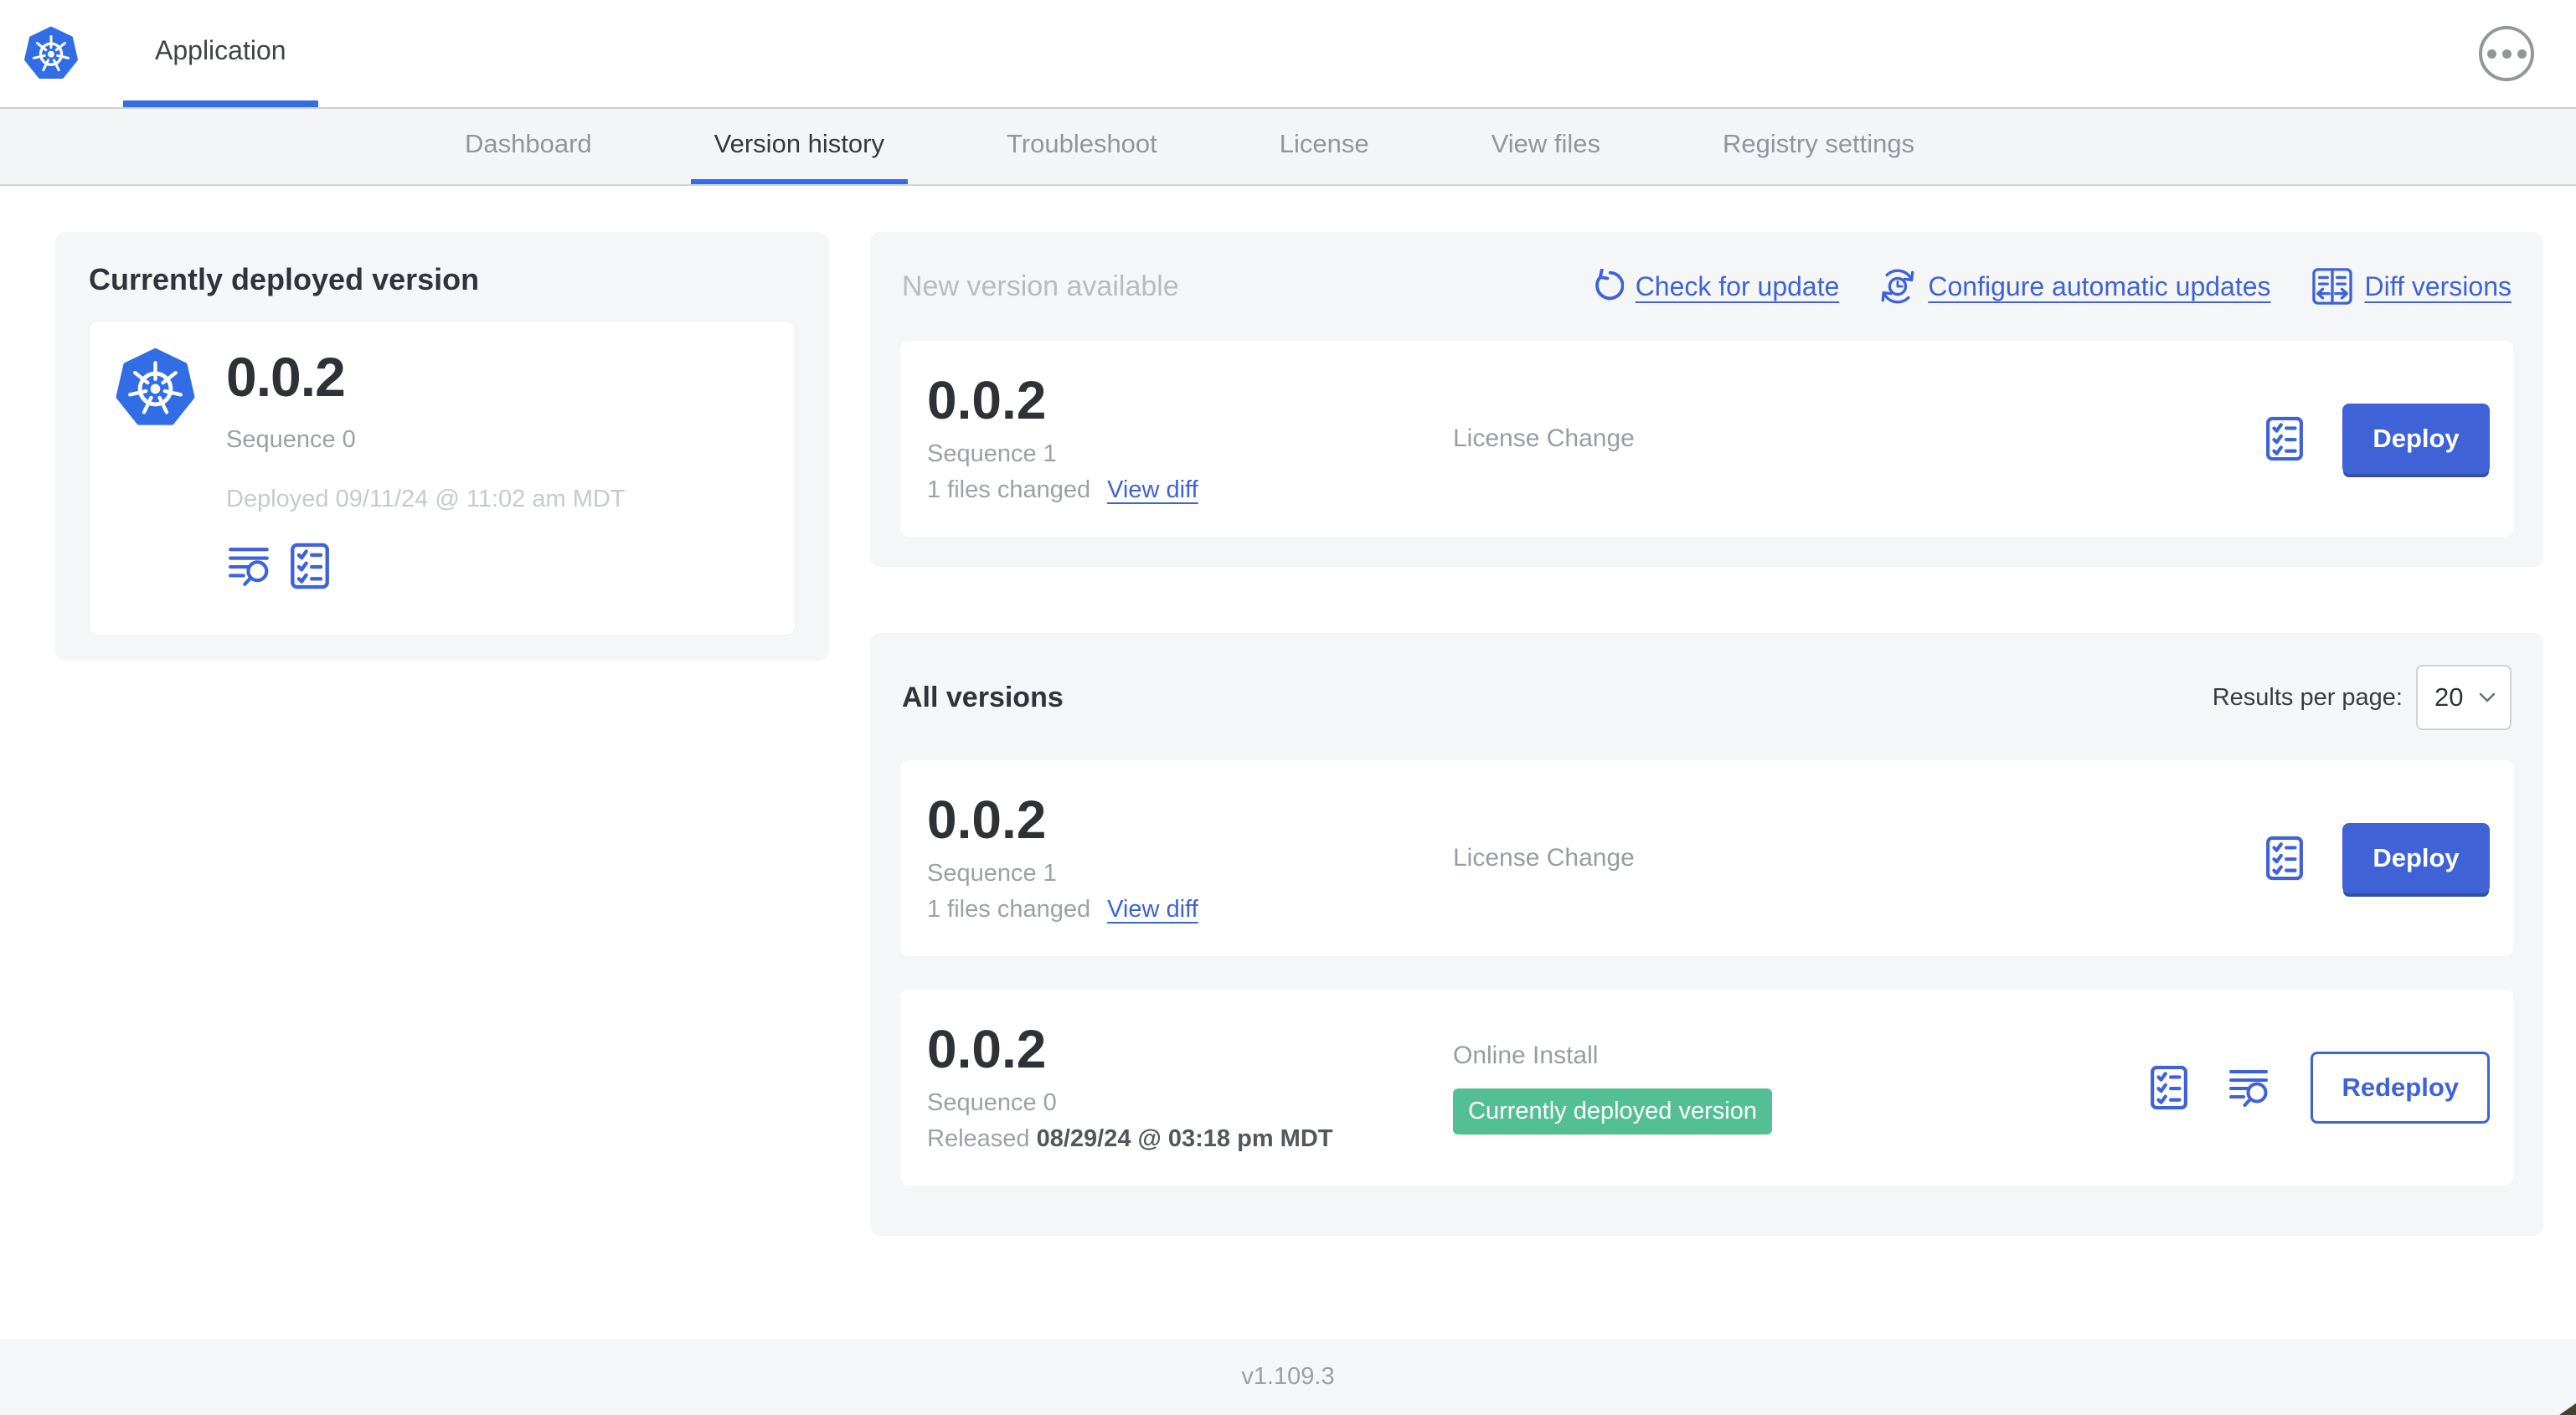  I want to click on more-menu-button, so click(2506, 53).